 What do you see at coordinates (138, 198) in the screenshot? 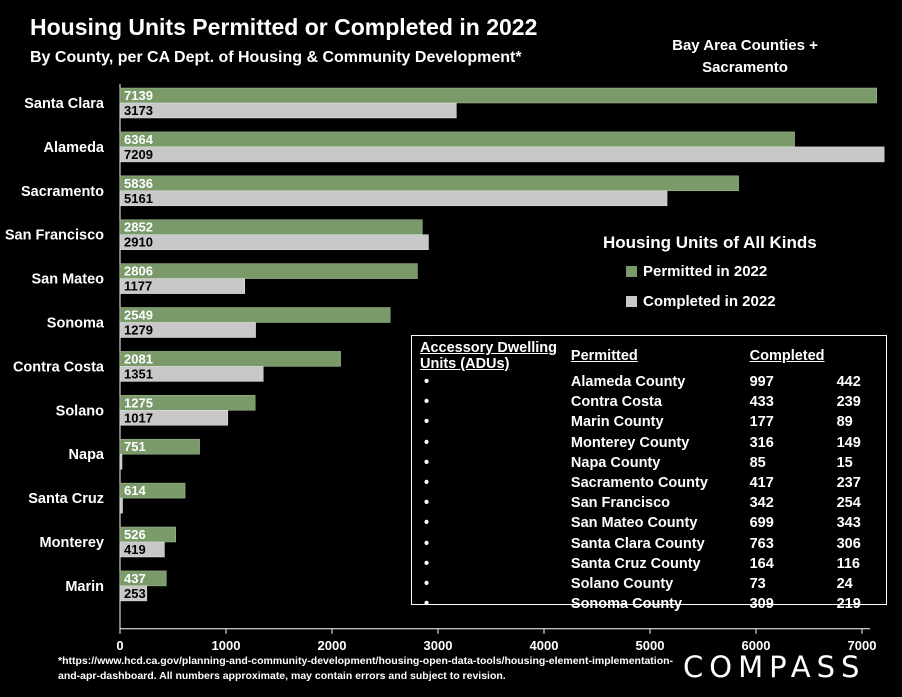
I see `data-label-completed: 5161` at bounding box center [138, 198].